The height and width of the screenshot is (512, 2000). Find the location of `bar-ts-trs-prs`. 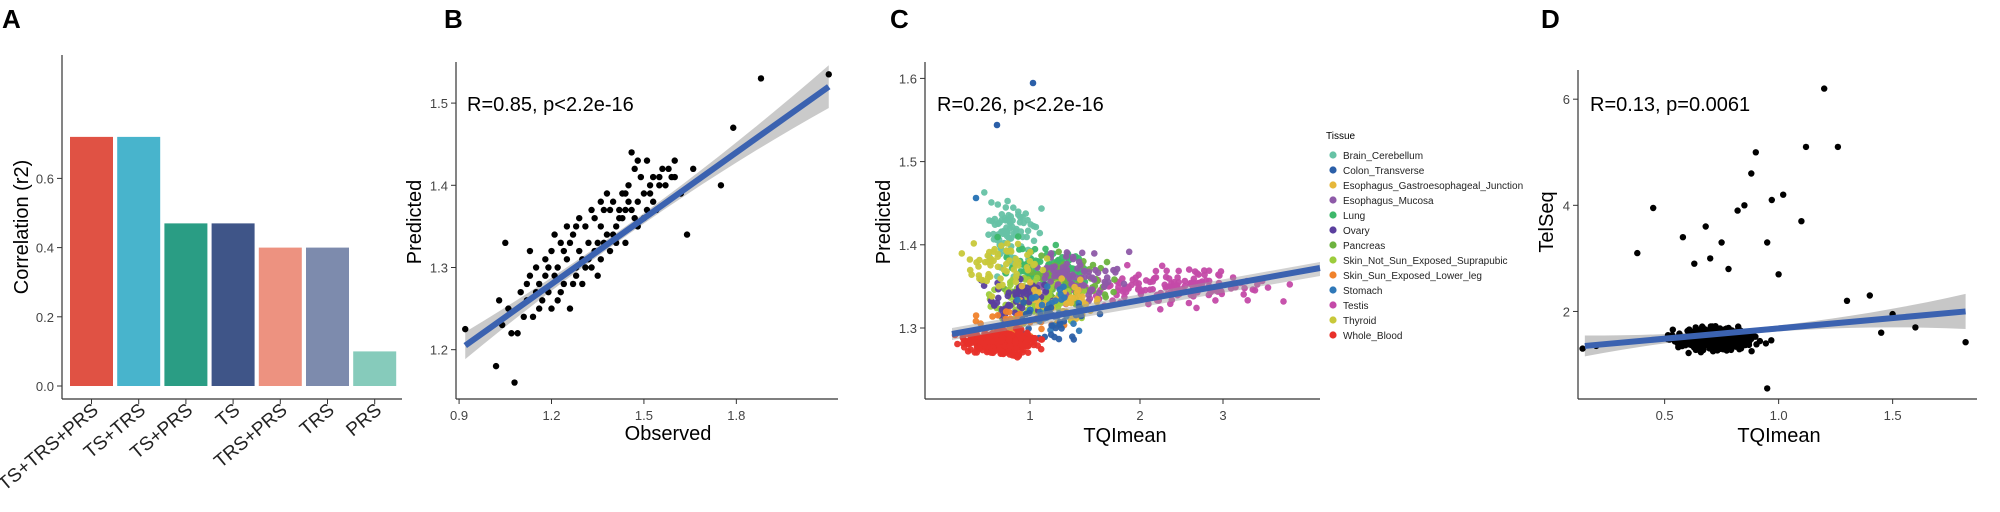

bar-ts-trs-prs is located at coordinates (91, 261).